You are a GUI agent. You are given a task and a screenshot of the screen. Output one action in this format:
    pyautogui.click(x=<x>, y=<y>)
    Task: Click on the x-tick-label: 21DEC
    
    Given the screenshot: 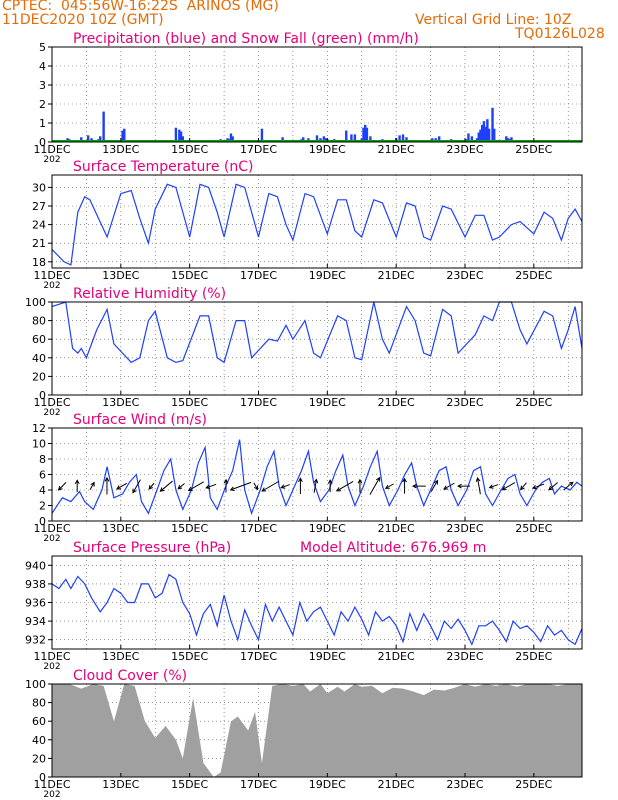 What is the action you would take?
    pyautogui.click(x=396, y=656)
    